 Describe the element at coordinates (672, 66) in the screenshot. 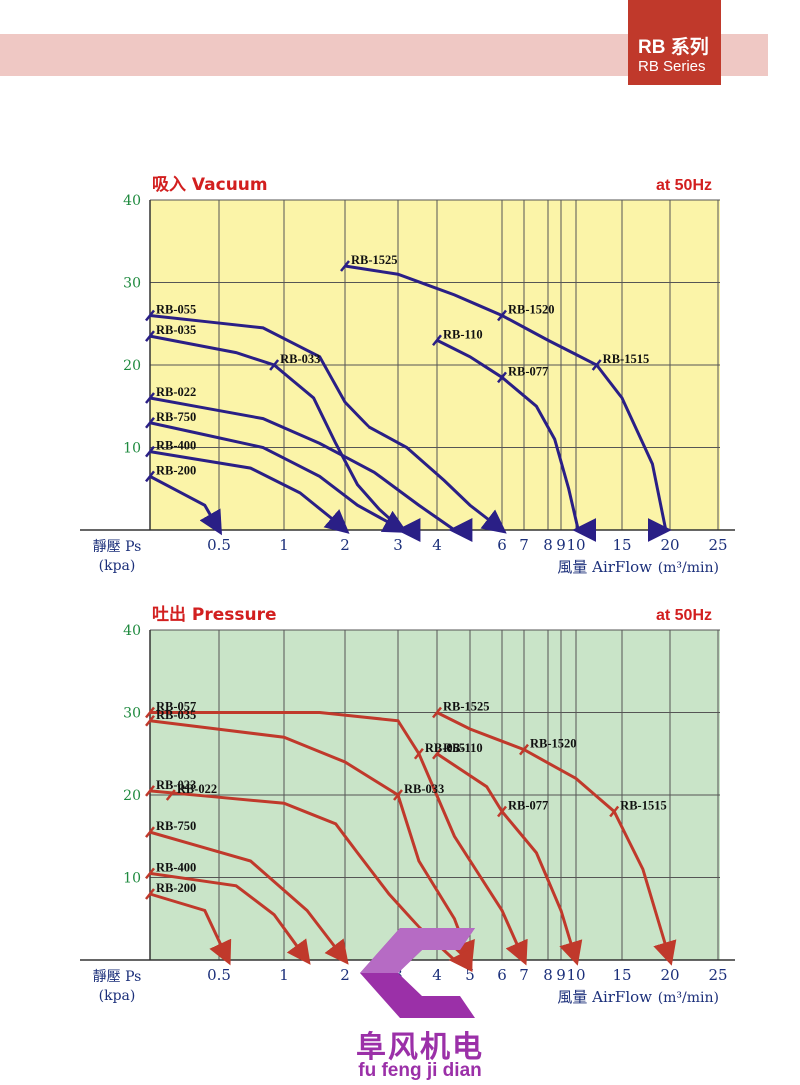

I see `series-title-en: RB Series` at that location.